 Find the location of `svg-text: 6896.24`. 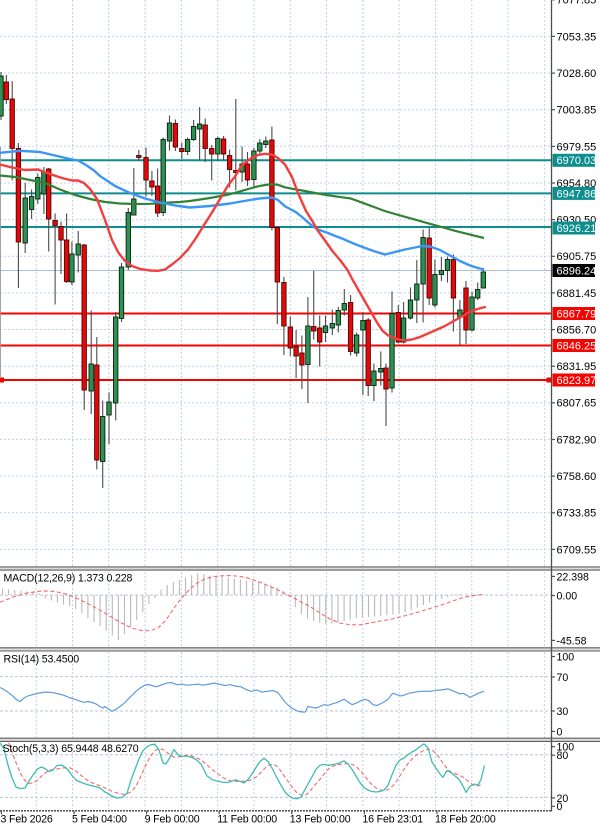

svg-text: 6896.24 is located at coordinates (577, 271).